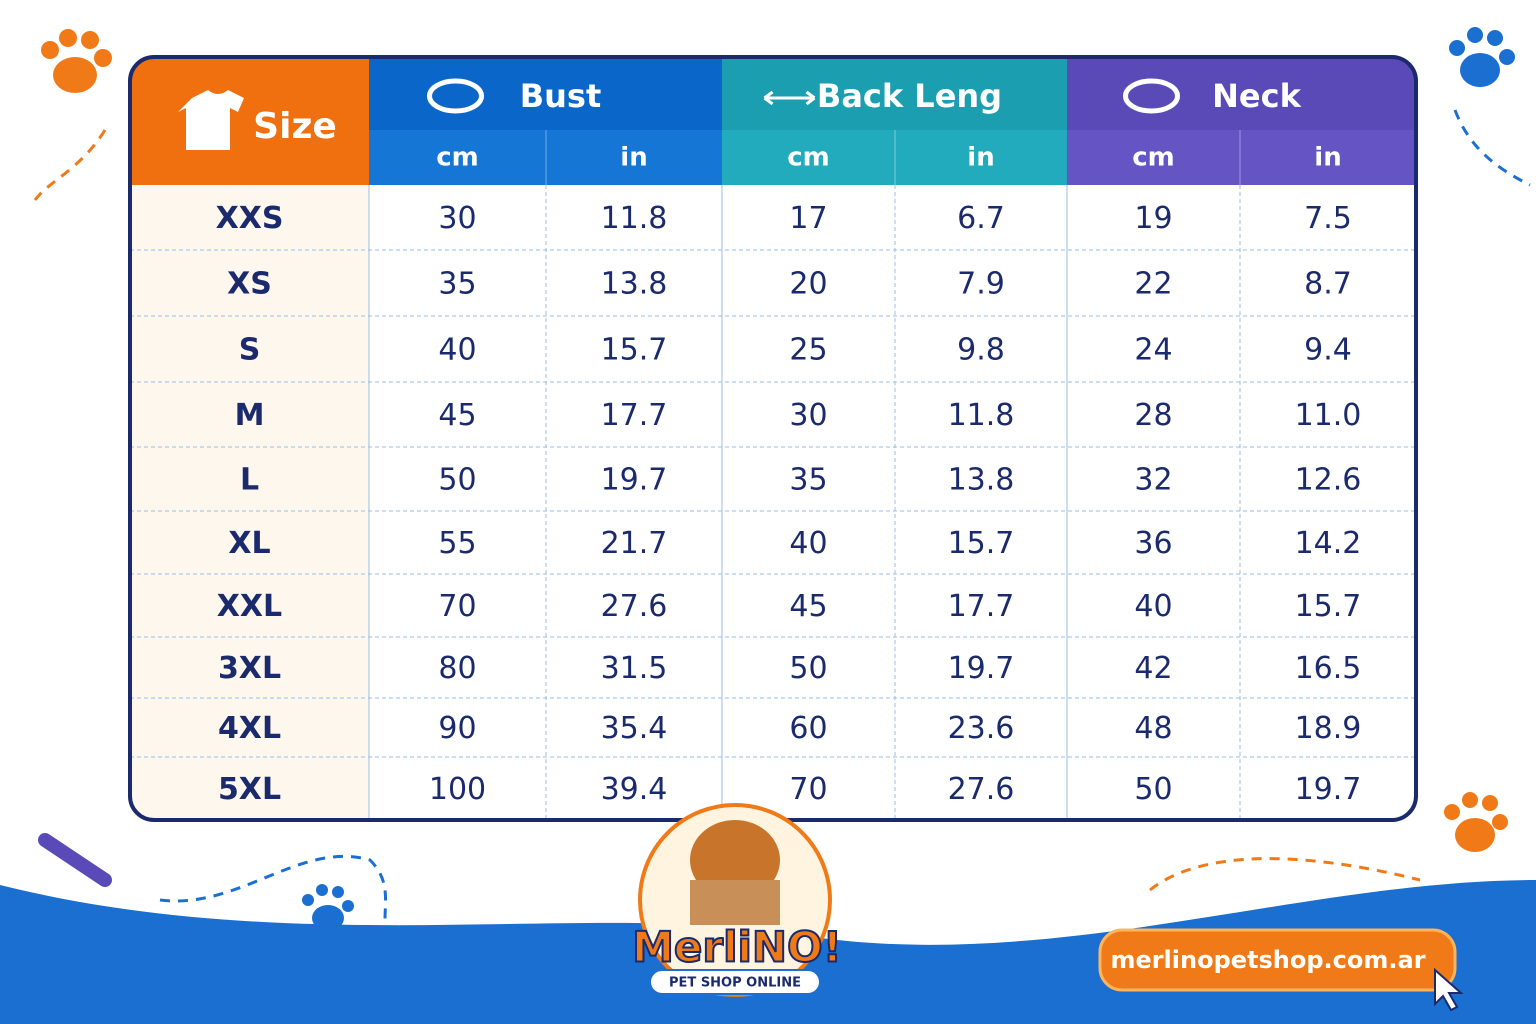 This screenshot has width=1536, height=1024. I want to click on cell-value: 35.4, so click(634, 728).